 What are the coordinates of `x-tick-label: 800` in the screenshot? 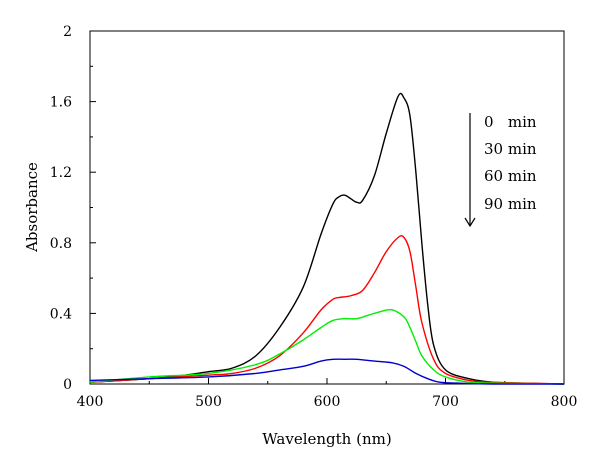 It's located at (564, 402).